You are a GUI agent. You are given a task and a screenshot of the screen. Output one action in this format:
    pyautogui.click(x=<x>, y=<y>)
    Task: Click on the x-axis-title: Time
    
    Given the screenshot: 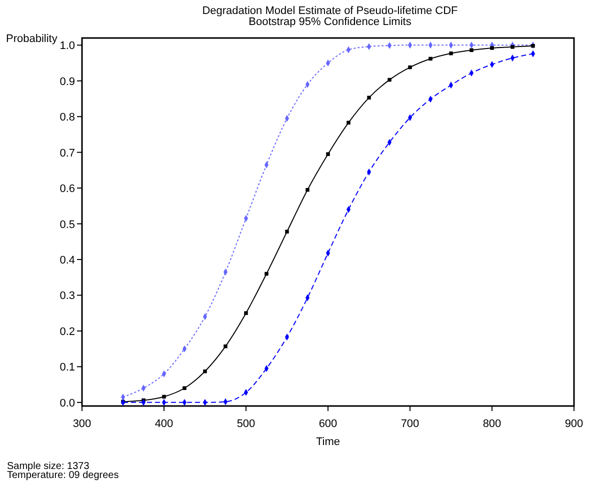 What is the action you would take?
    pyautogui.click(x=328, y=442)
    